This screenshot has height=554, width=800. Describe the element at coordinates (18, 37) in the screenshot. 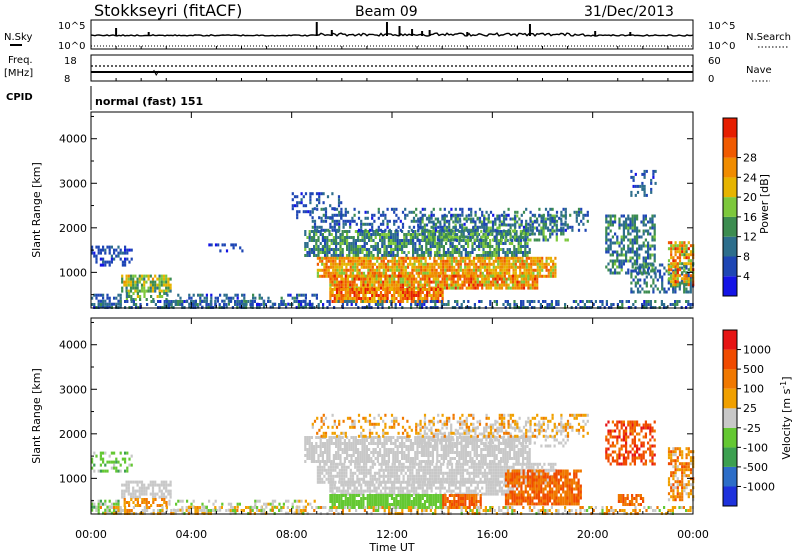

I see `nsky-label: N.Sky` at that location.